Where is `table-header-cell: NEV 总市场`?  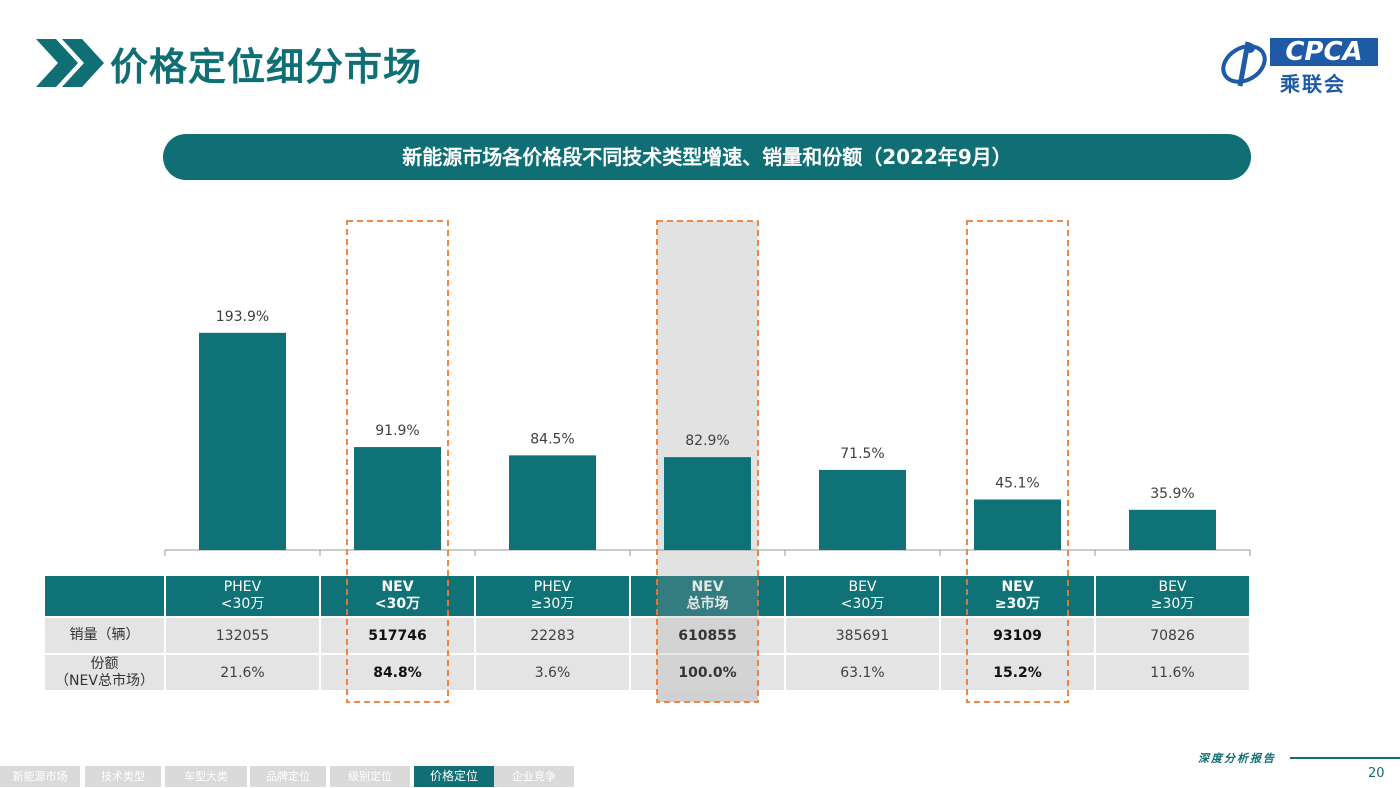
table-header-cell: NEV 总市场 is located at coordinates (708, 596).